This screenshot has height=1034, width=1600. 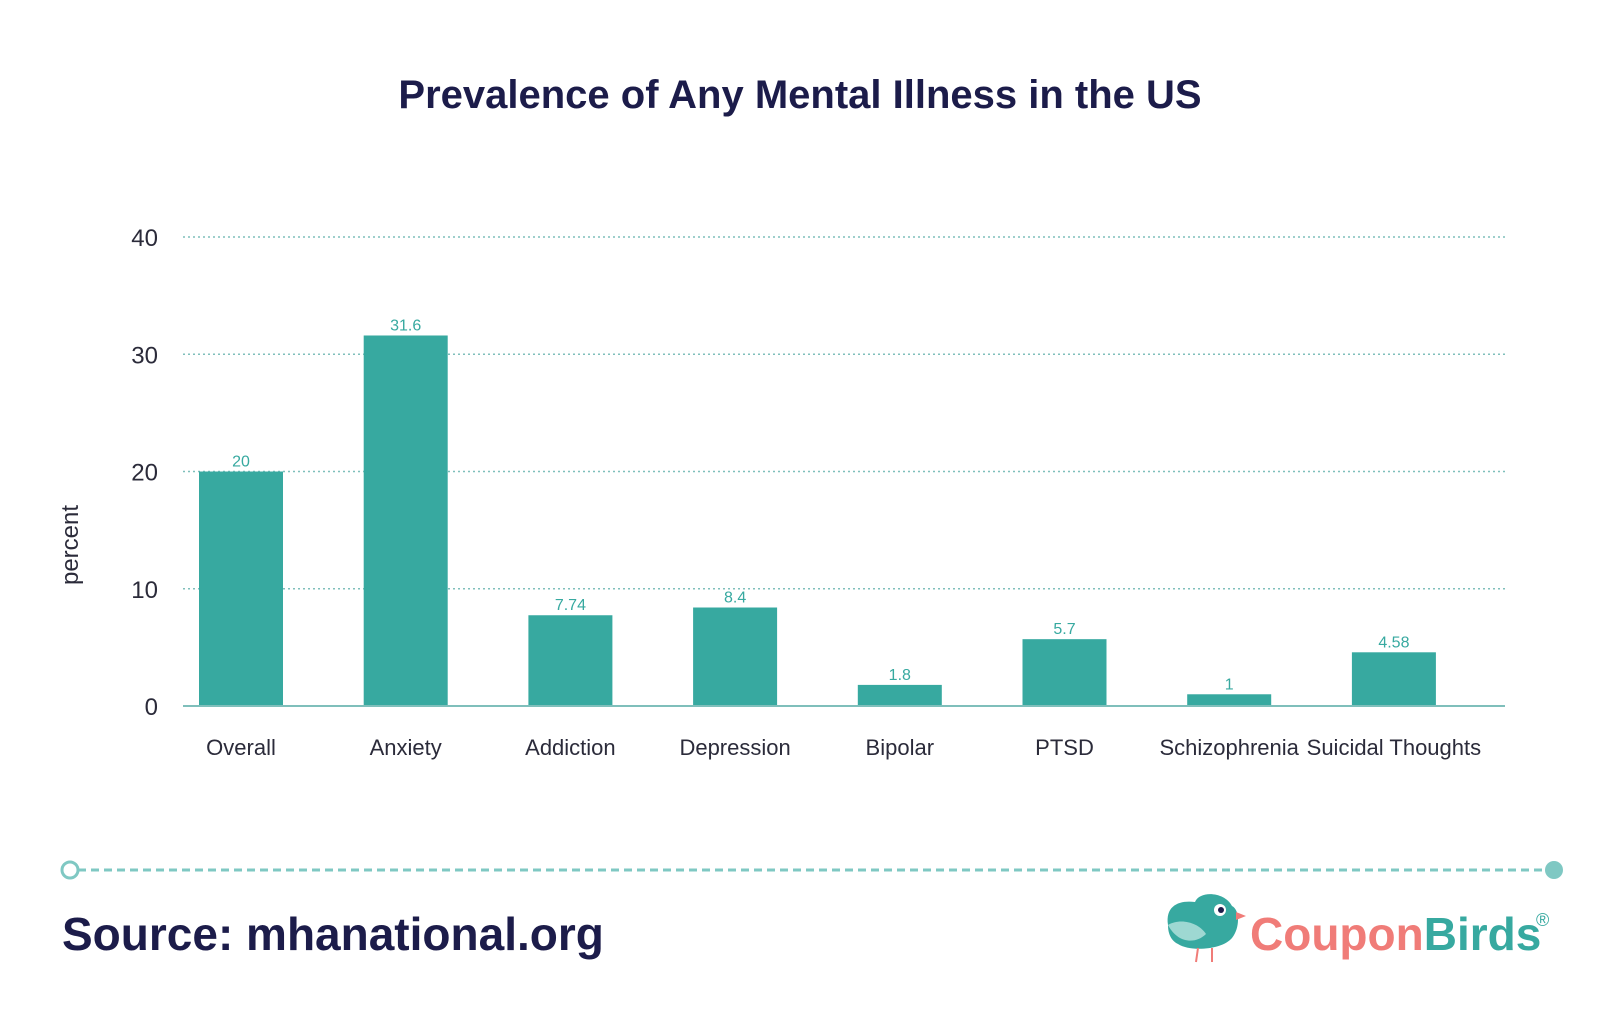 I want to click on y-tick-label: 40, so click(x=144, y=238).